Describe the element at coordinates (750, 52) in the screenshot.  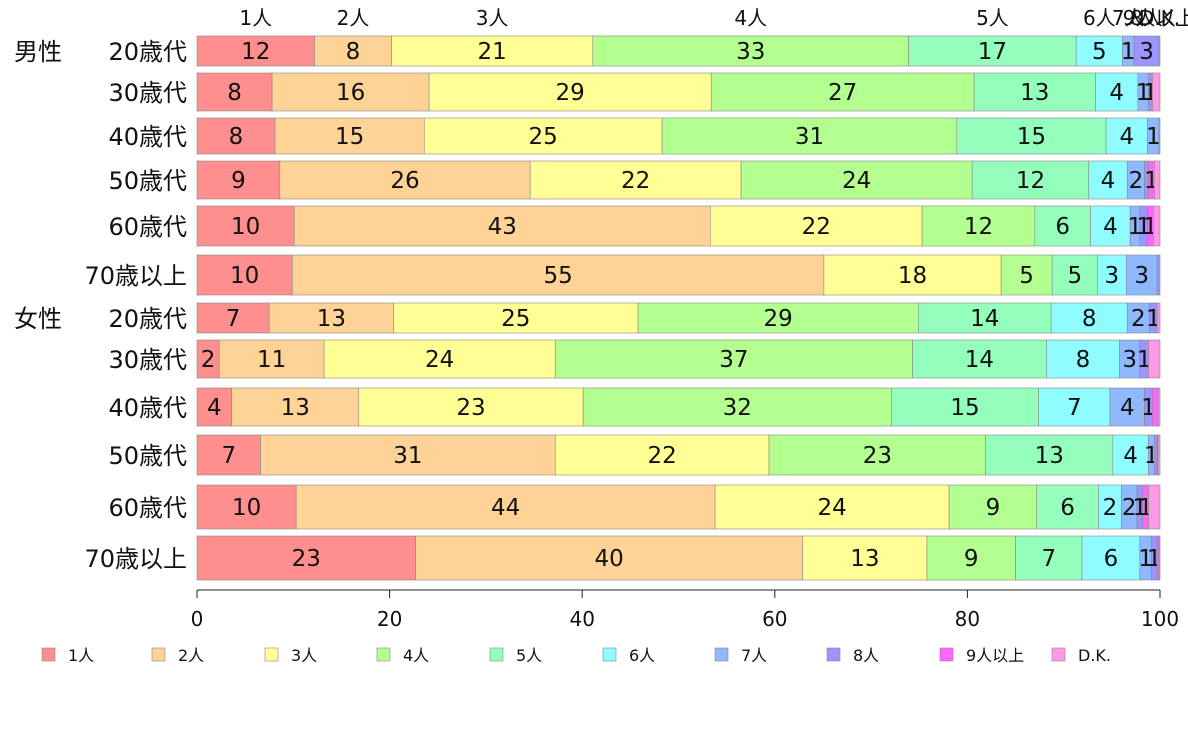
I see `bar-value-label: 33` at that location.